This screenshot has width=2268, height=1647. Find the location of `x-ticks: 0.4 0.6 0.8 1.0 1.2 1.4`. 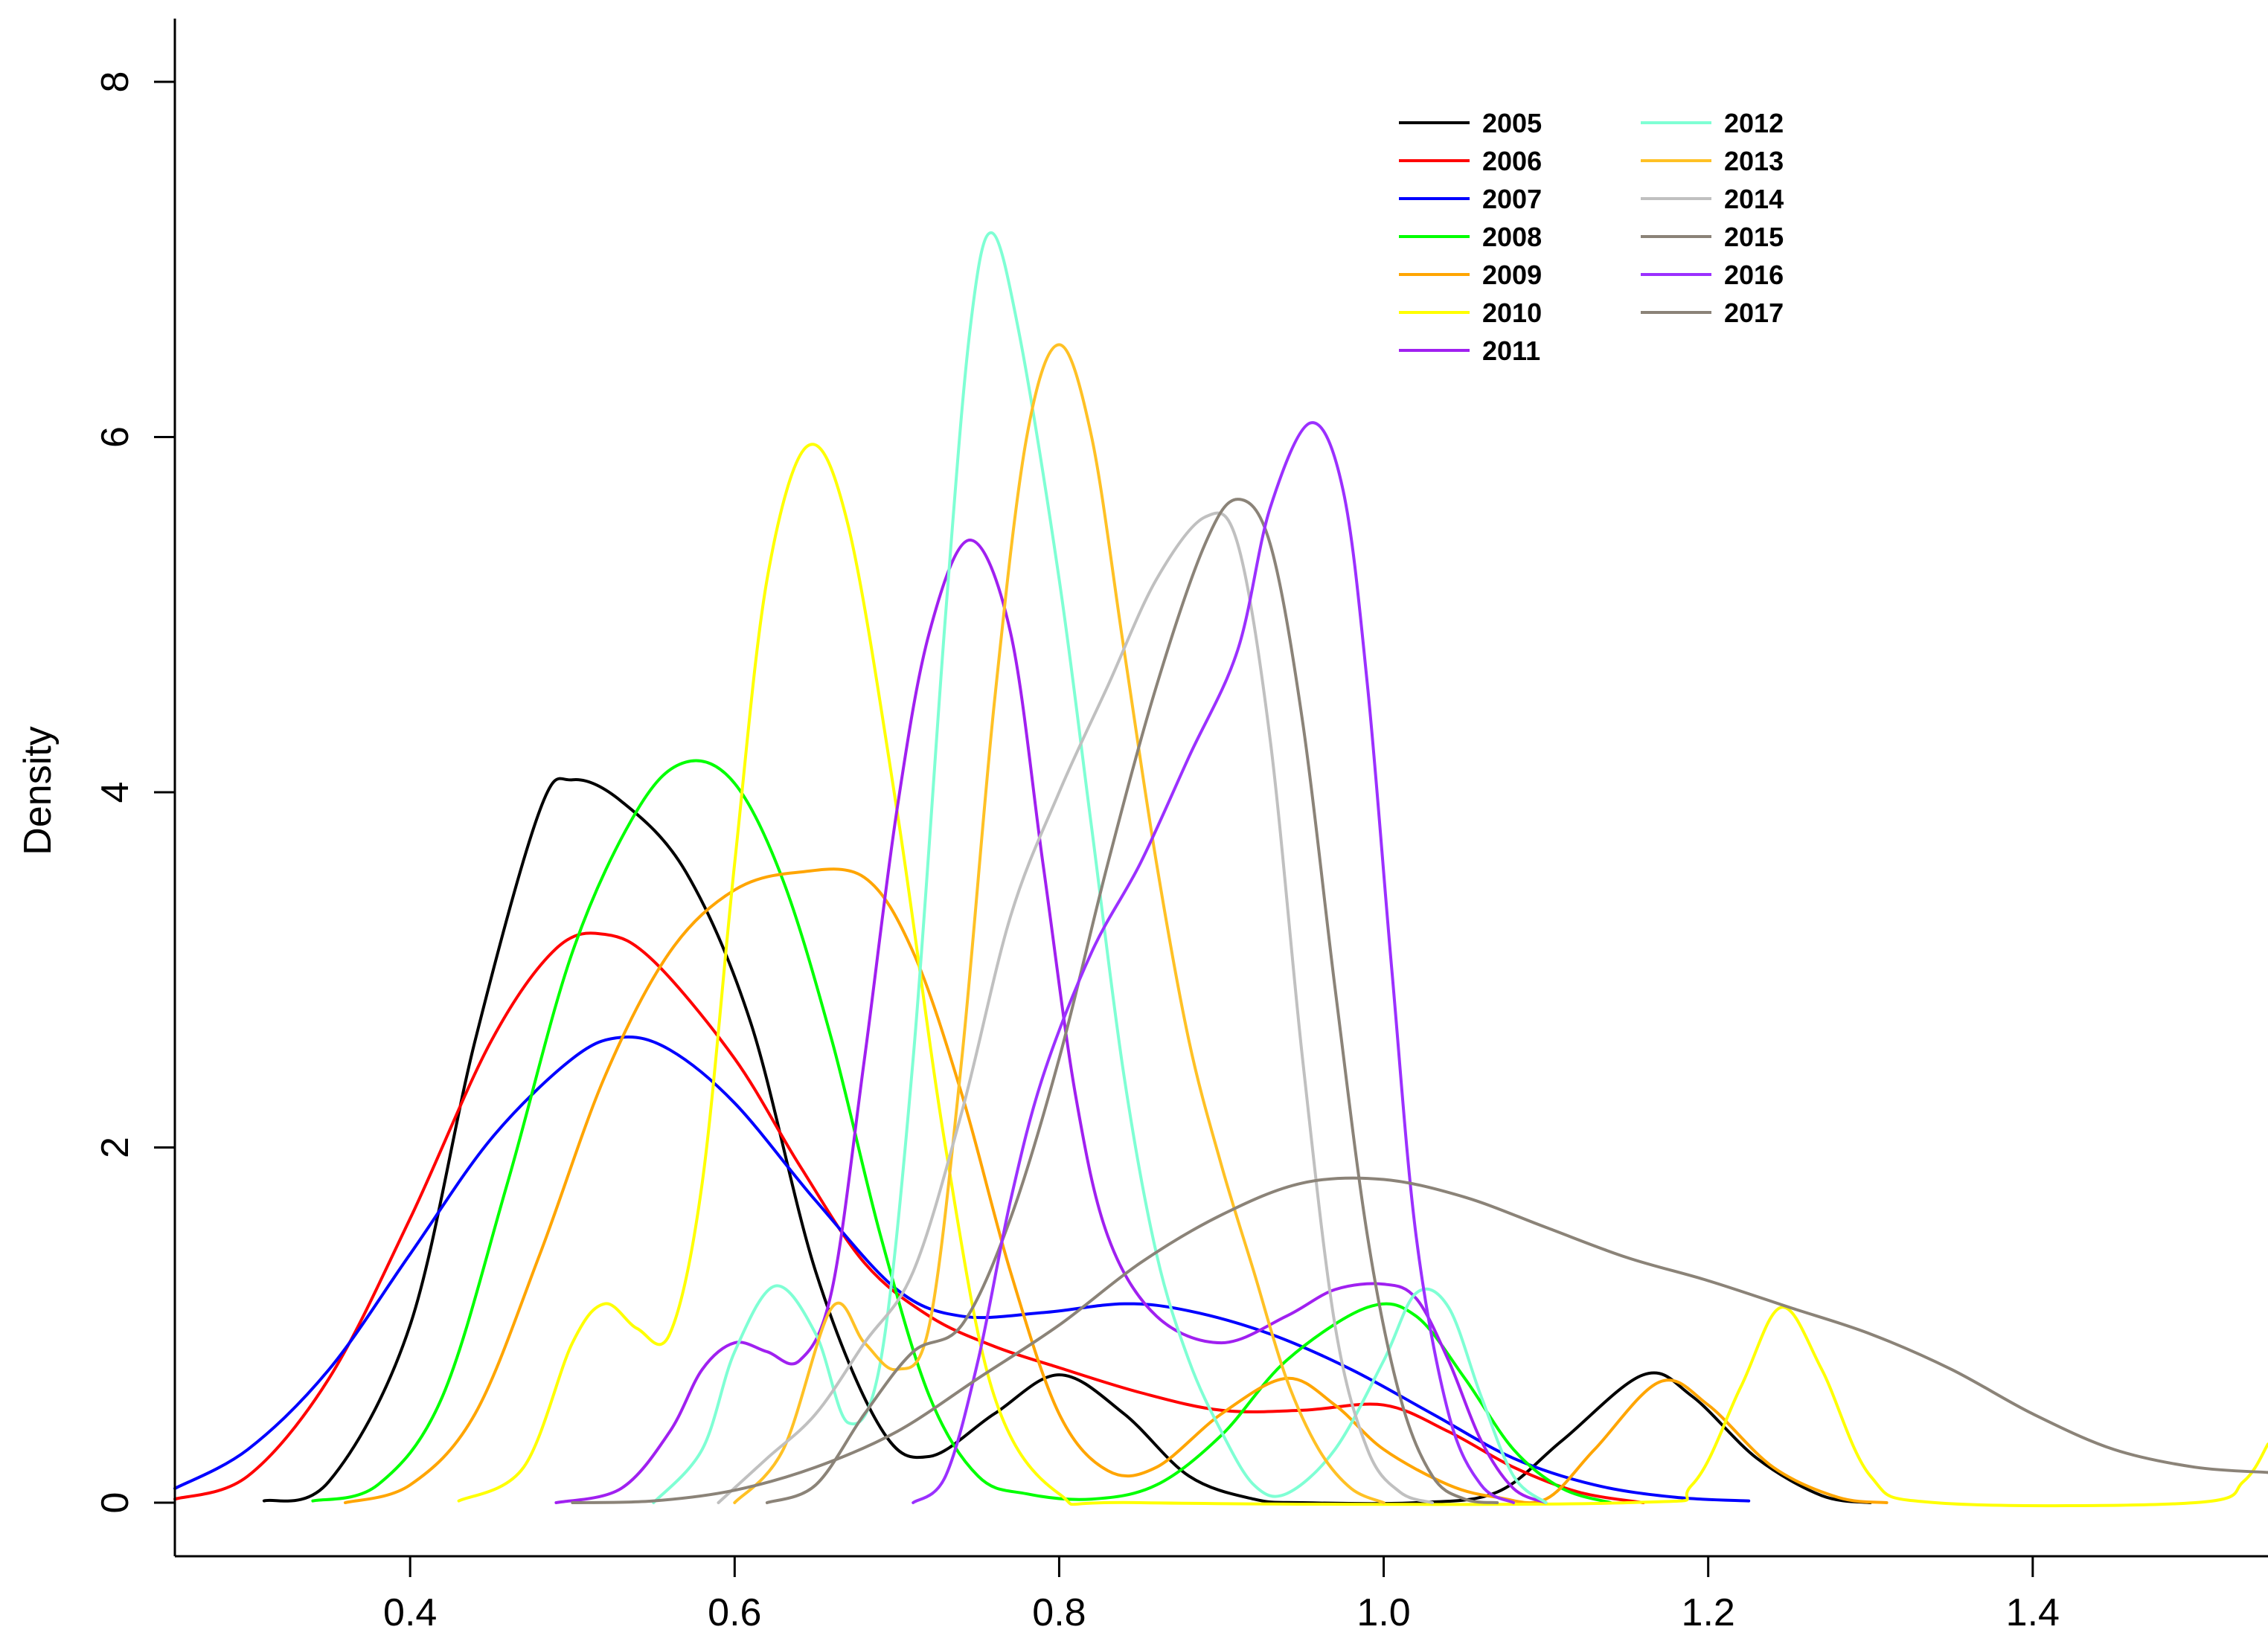

x-ticks: 0.4 0.6 0.8 1.0 1.2 1.4 is located at coordinates (1221, 1595).